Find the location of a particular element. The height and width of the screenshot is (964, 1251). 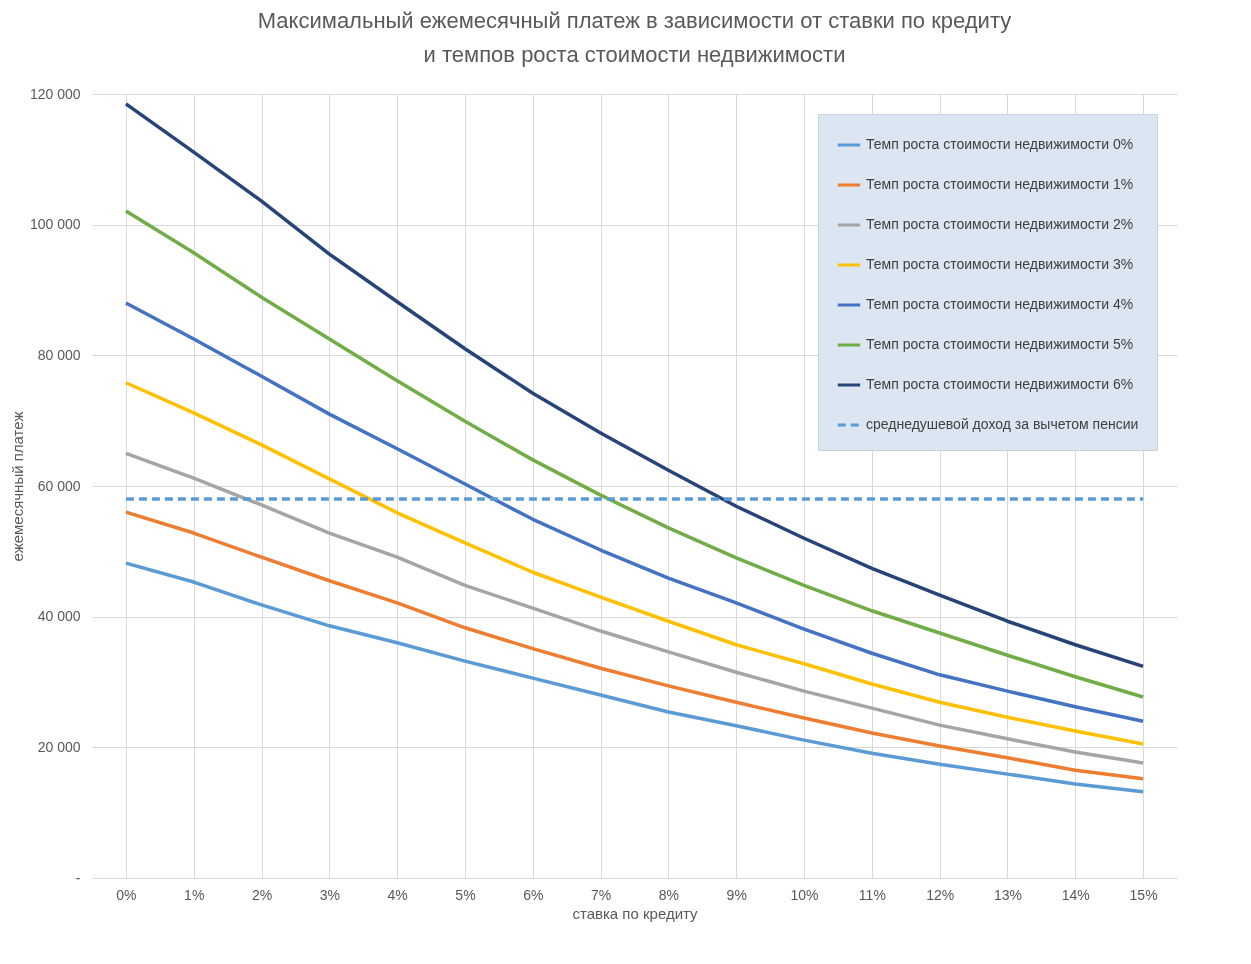

x-tick-label: 8% is located at coordinates (669, 894).